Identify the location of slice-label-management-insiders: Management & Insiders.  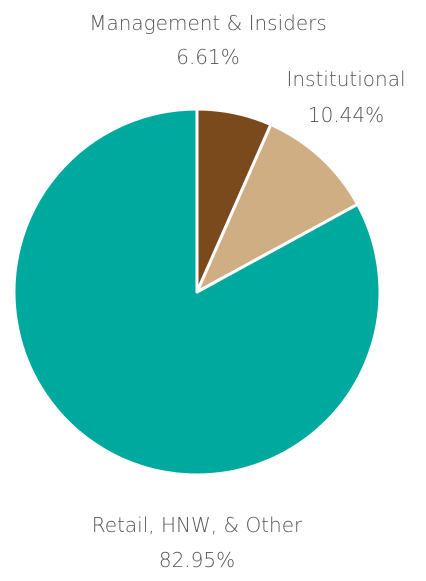
(208, 23).